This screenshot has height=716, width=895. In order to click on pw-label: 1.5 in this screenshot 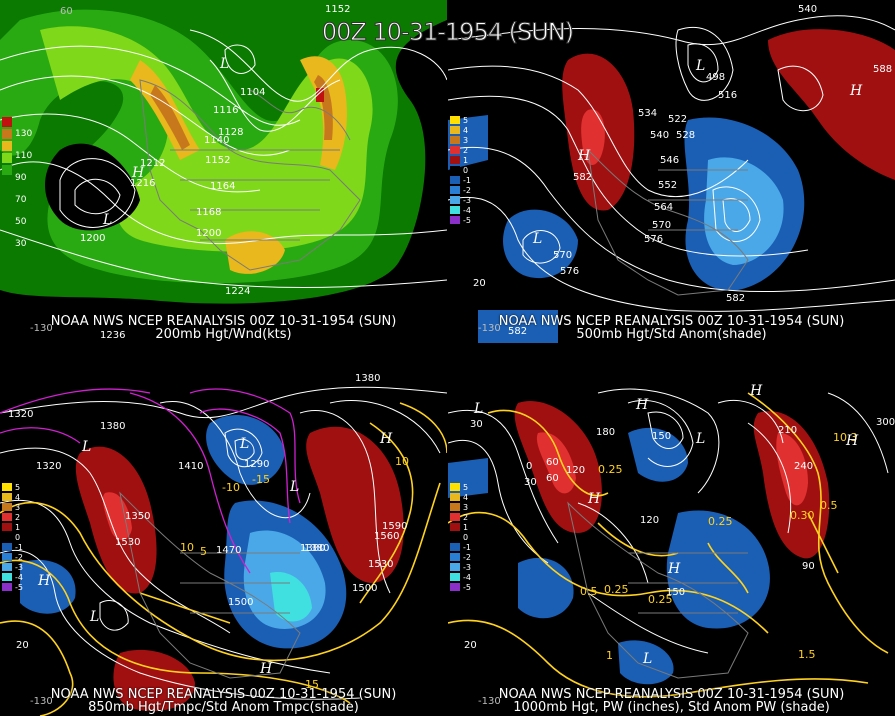, I will do `click(807, 654)`.